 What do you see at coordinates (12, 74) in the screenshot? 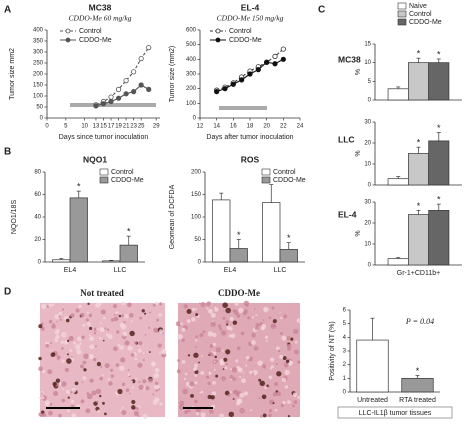
I see `y-axis-label: Tumor size mm2` at bounding box center [12, 74].